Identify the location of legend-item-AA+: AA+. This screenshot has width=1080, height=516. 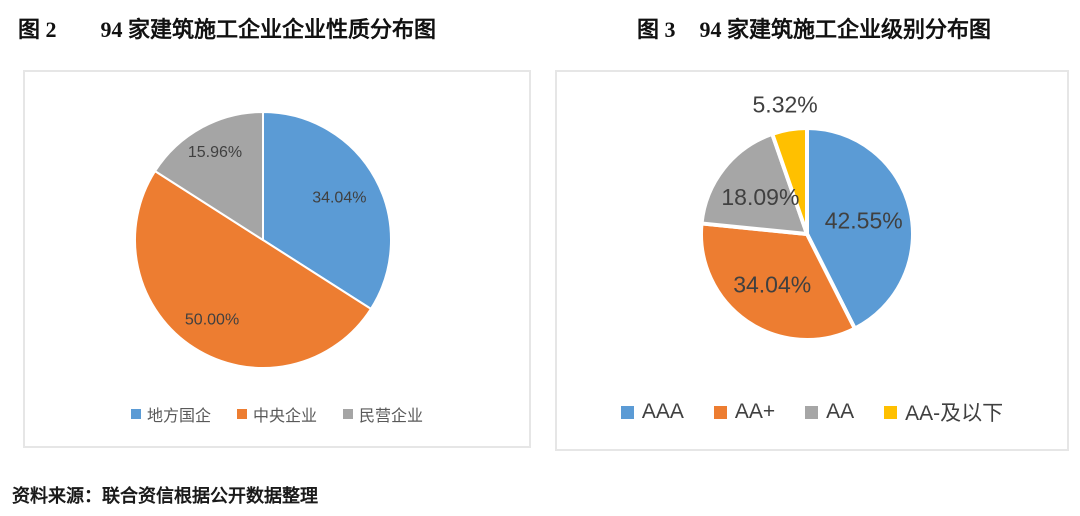
(744, 412).